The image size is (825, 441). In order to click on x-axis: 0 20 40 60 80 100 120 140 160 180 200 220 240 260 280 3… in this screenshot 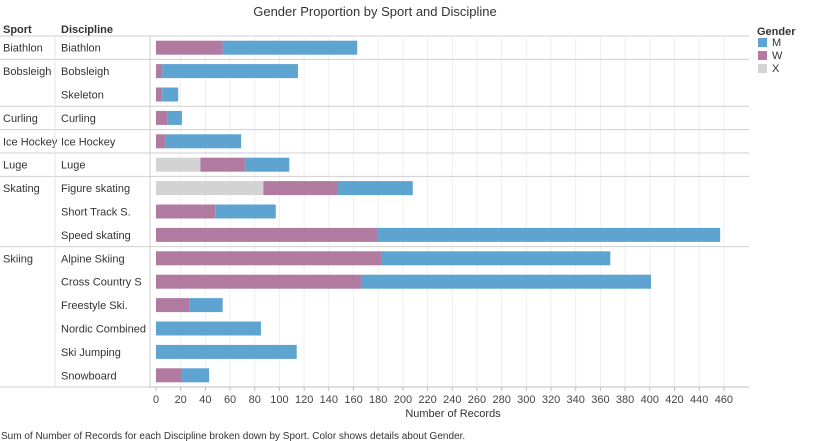, I will do `click(449, 396)`.